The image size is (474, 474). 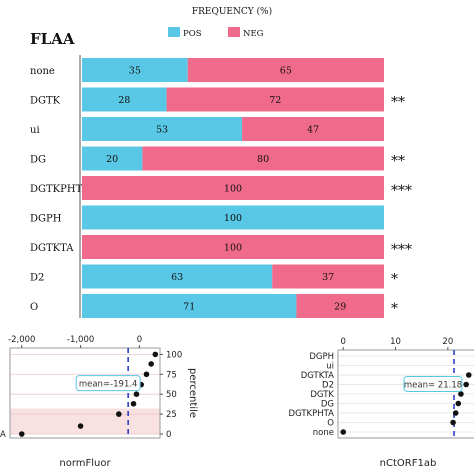 What do you see at coordinates (408, 463) in the screenshot?
I see `x-axis-label: nCtORF1ab` at bounding box center [408, 463].